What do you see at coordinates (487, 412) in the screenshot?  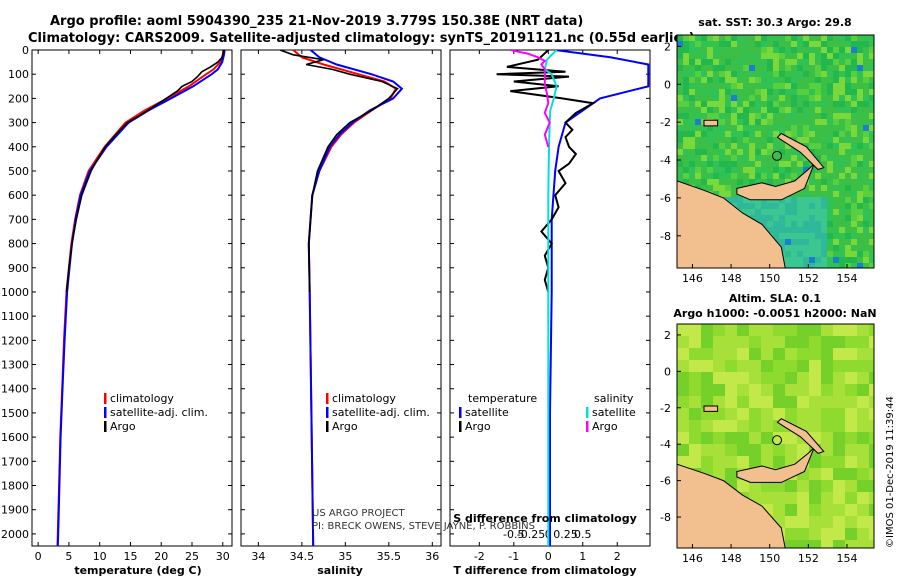 I see `legend-label: satellite` at bounding box center [487, 412].